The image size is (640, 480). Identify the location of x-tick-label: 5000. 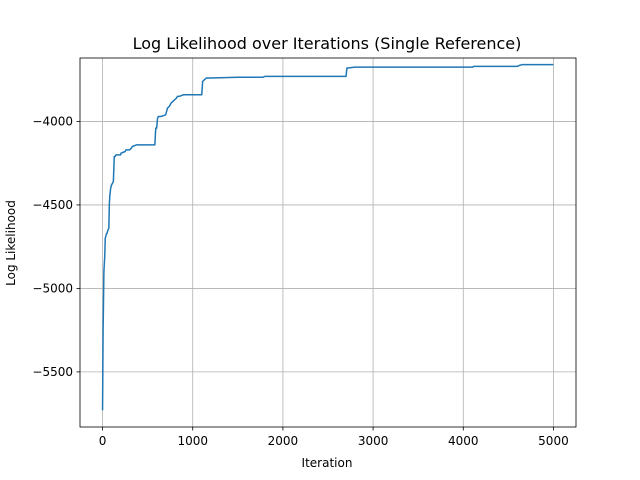
(553, 441).